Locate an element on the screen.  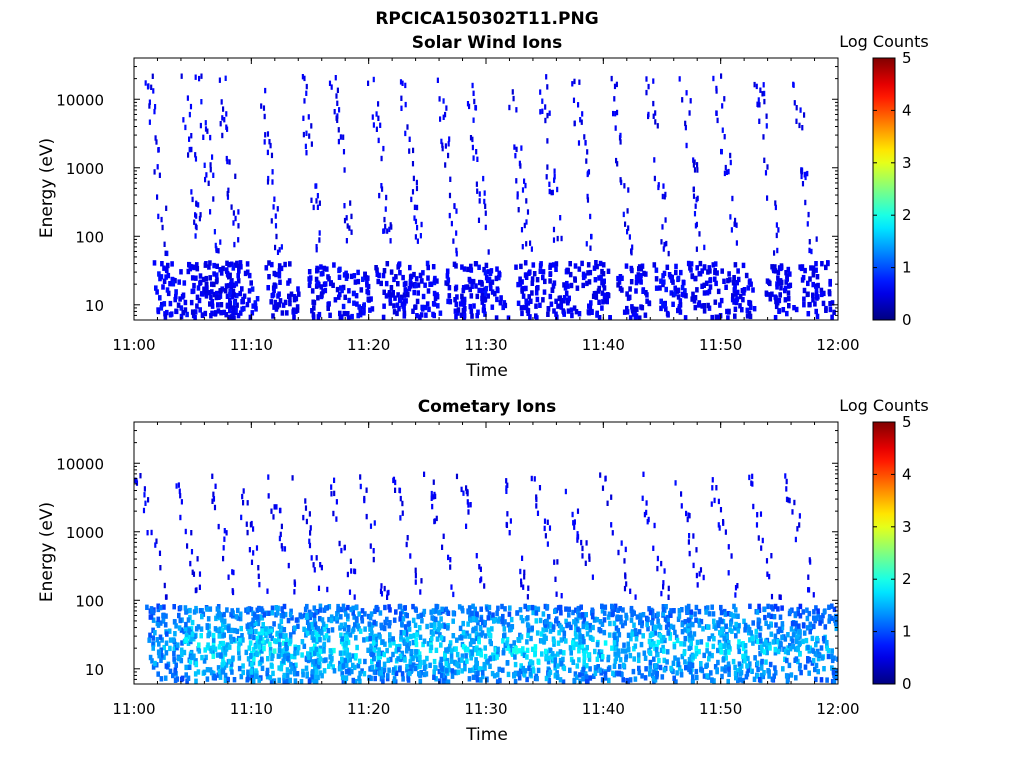
figure-title: RPCICA150302T11.PNG is located at coordinates (486, 19).